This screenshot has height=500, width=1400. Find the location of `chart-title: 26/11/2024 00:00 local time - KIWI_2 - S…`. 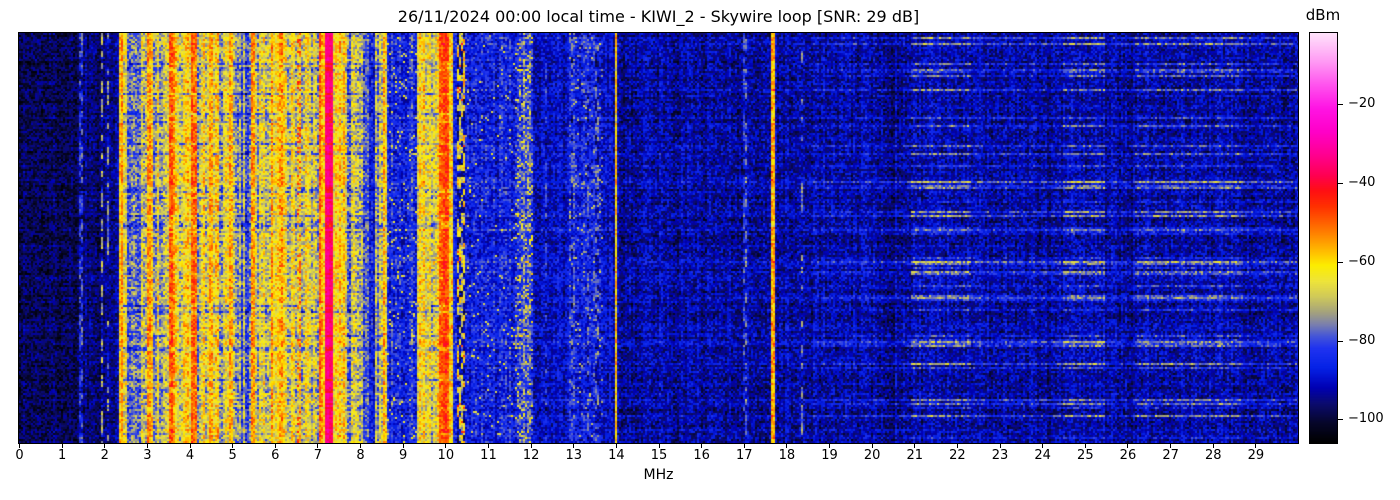

chart-title: 26/11/2024 00:00 local time - KIWI_2 - S… is located at coordinates (658, 16).